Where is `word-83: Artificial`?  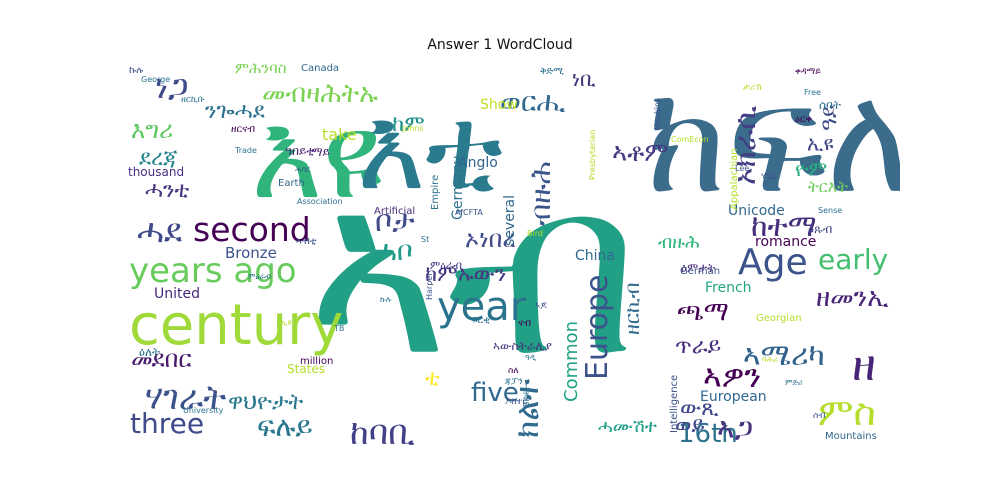 word-83: Artificial is located at coordinates (394, 211).